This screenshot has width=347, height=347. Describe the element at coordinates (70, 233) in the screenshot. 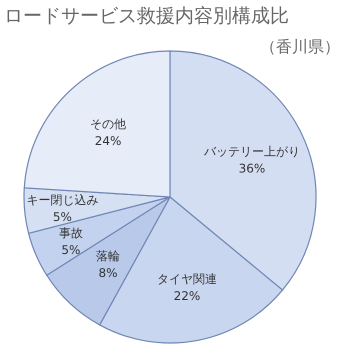

I see `slice-label: 事故` at that location.